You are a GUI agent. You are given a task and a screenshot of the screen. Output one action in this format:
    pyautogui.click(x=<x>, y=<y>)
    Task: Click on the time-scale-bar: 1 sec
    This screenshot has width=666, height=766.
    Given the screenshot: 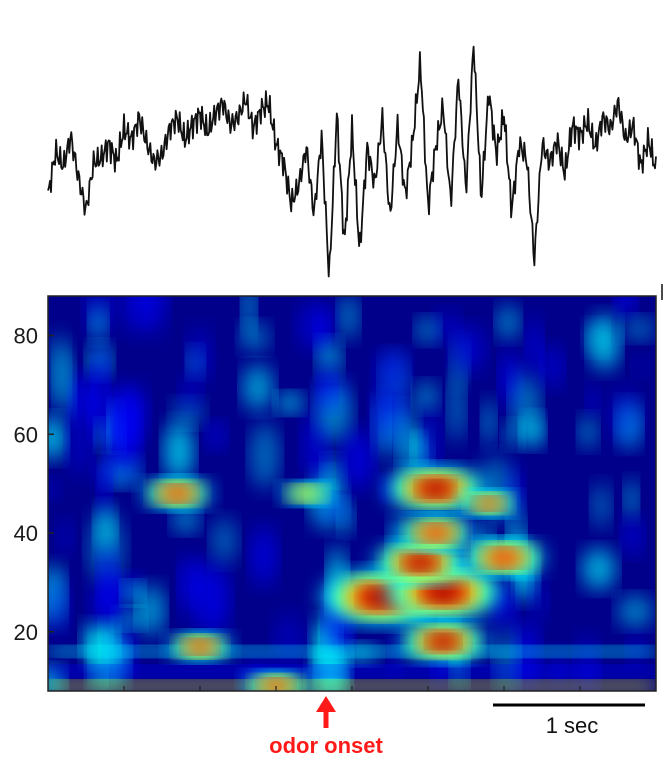 What is the action you would take?
    pyautogui.click(x=569, y=720)
    